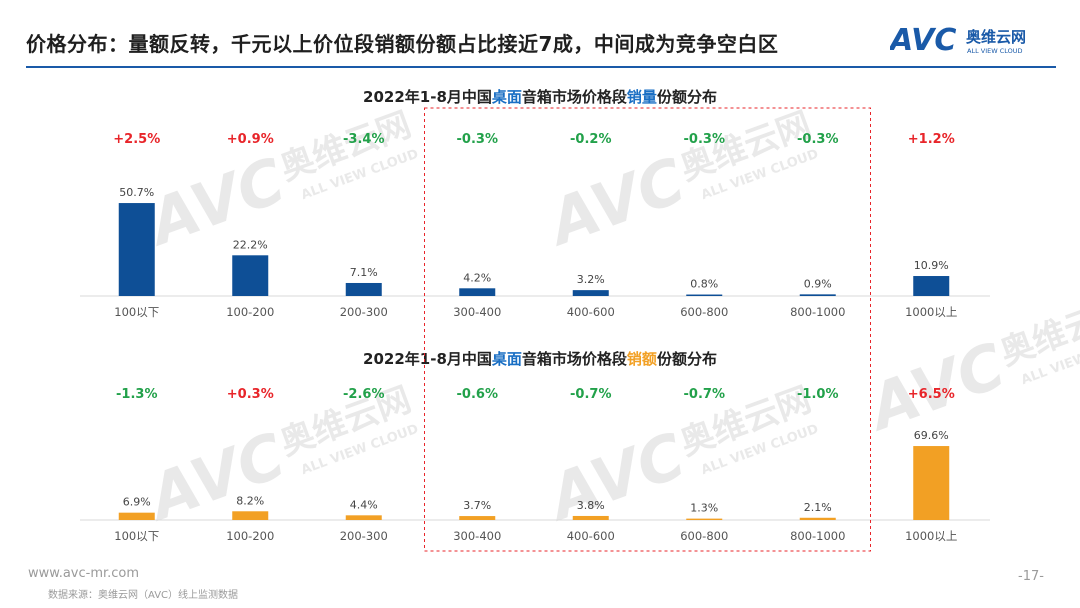 The height and width of the screenshot is (608, 1080). I want to click on chart-title: 2022年1-8月中国桌面音箱市场价格段销量份额分布, so click(540, 97).